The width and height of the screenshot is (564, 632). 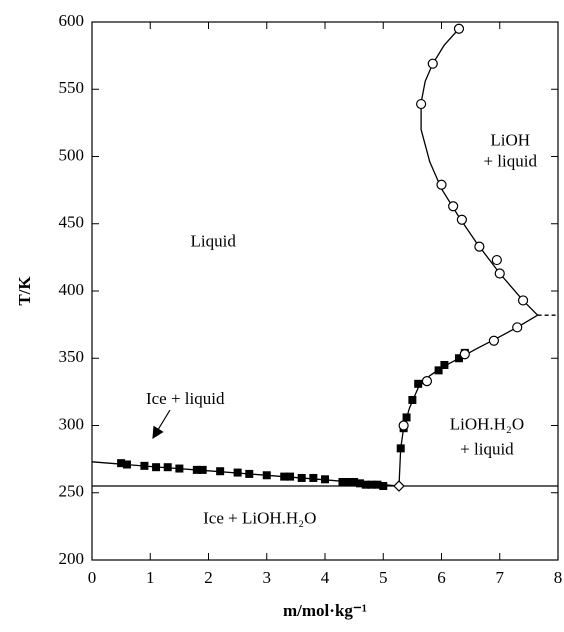 I want to click on diamond-point, so click(x=399, y=486).